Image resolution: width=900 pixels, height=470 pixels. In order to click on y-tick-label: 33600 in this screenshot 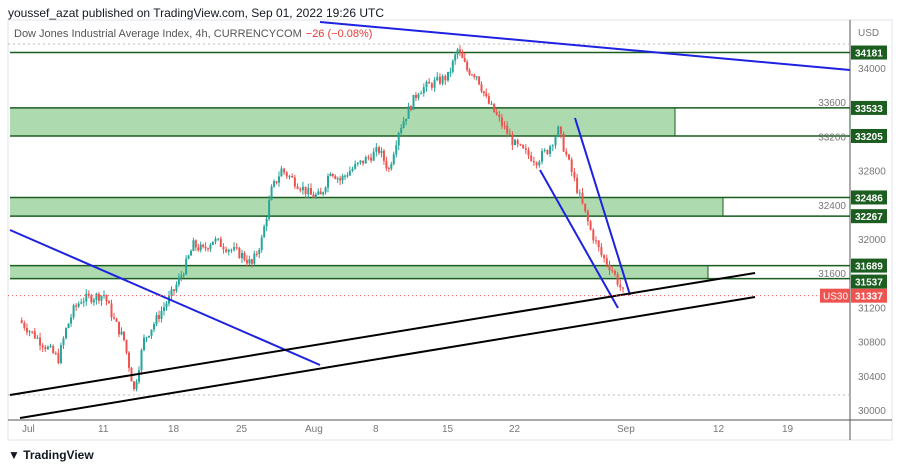, I will do `click(832, 103)`.